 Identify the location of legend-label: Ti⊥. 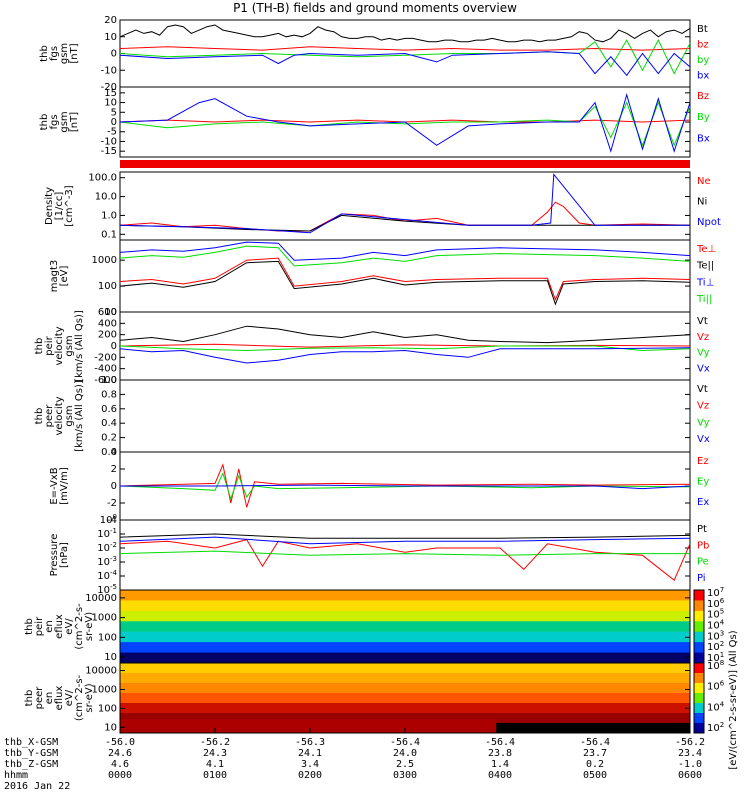
(705, 282).